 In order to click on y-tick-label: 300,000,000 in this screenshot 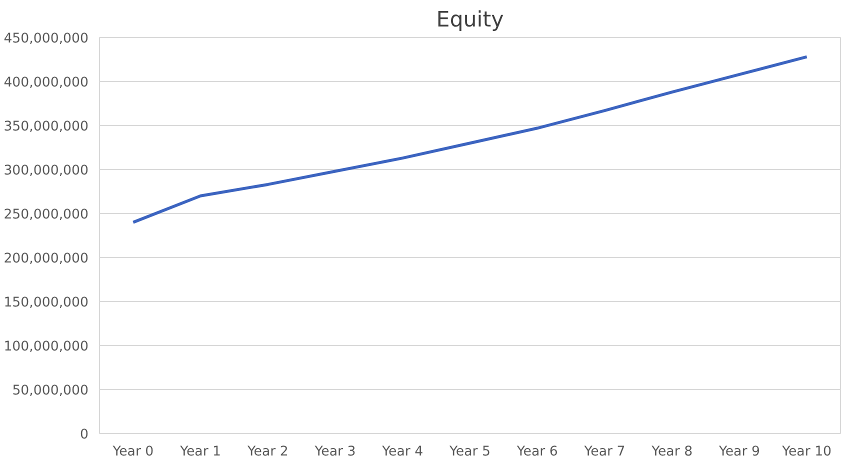, I will do `click(46, 171)`.